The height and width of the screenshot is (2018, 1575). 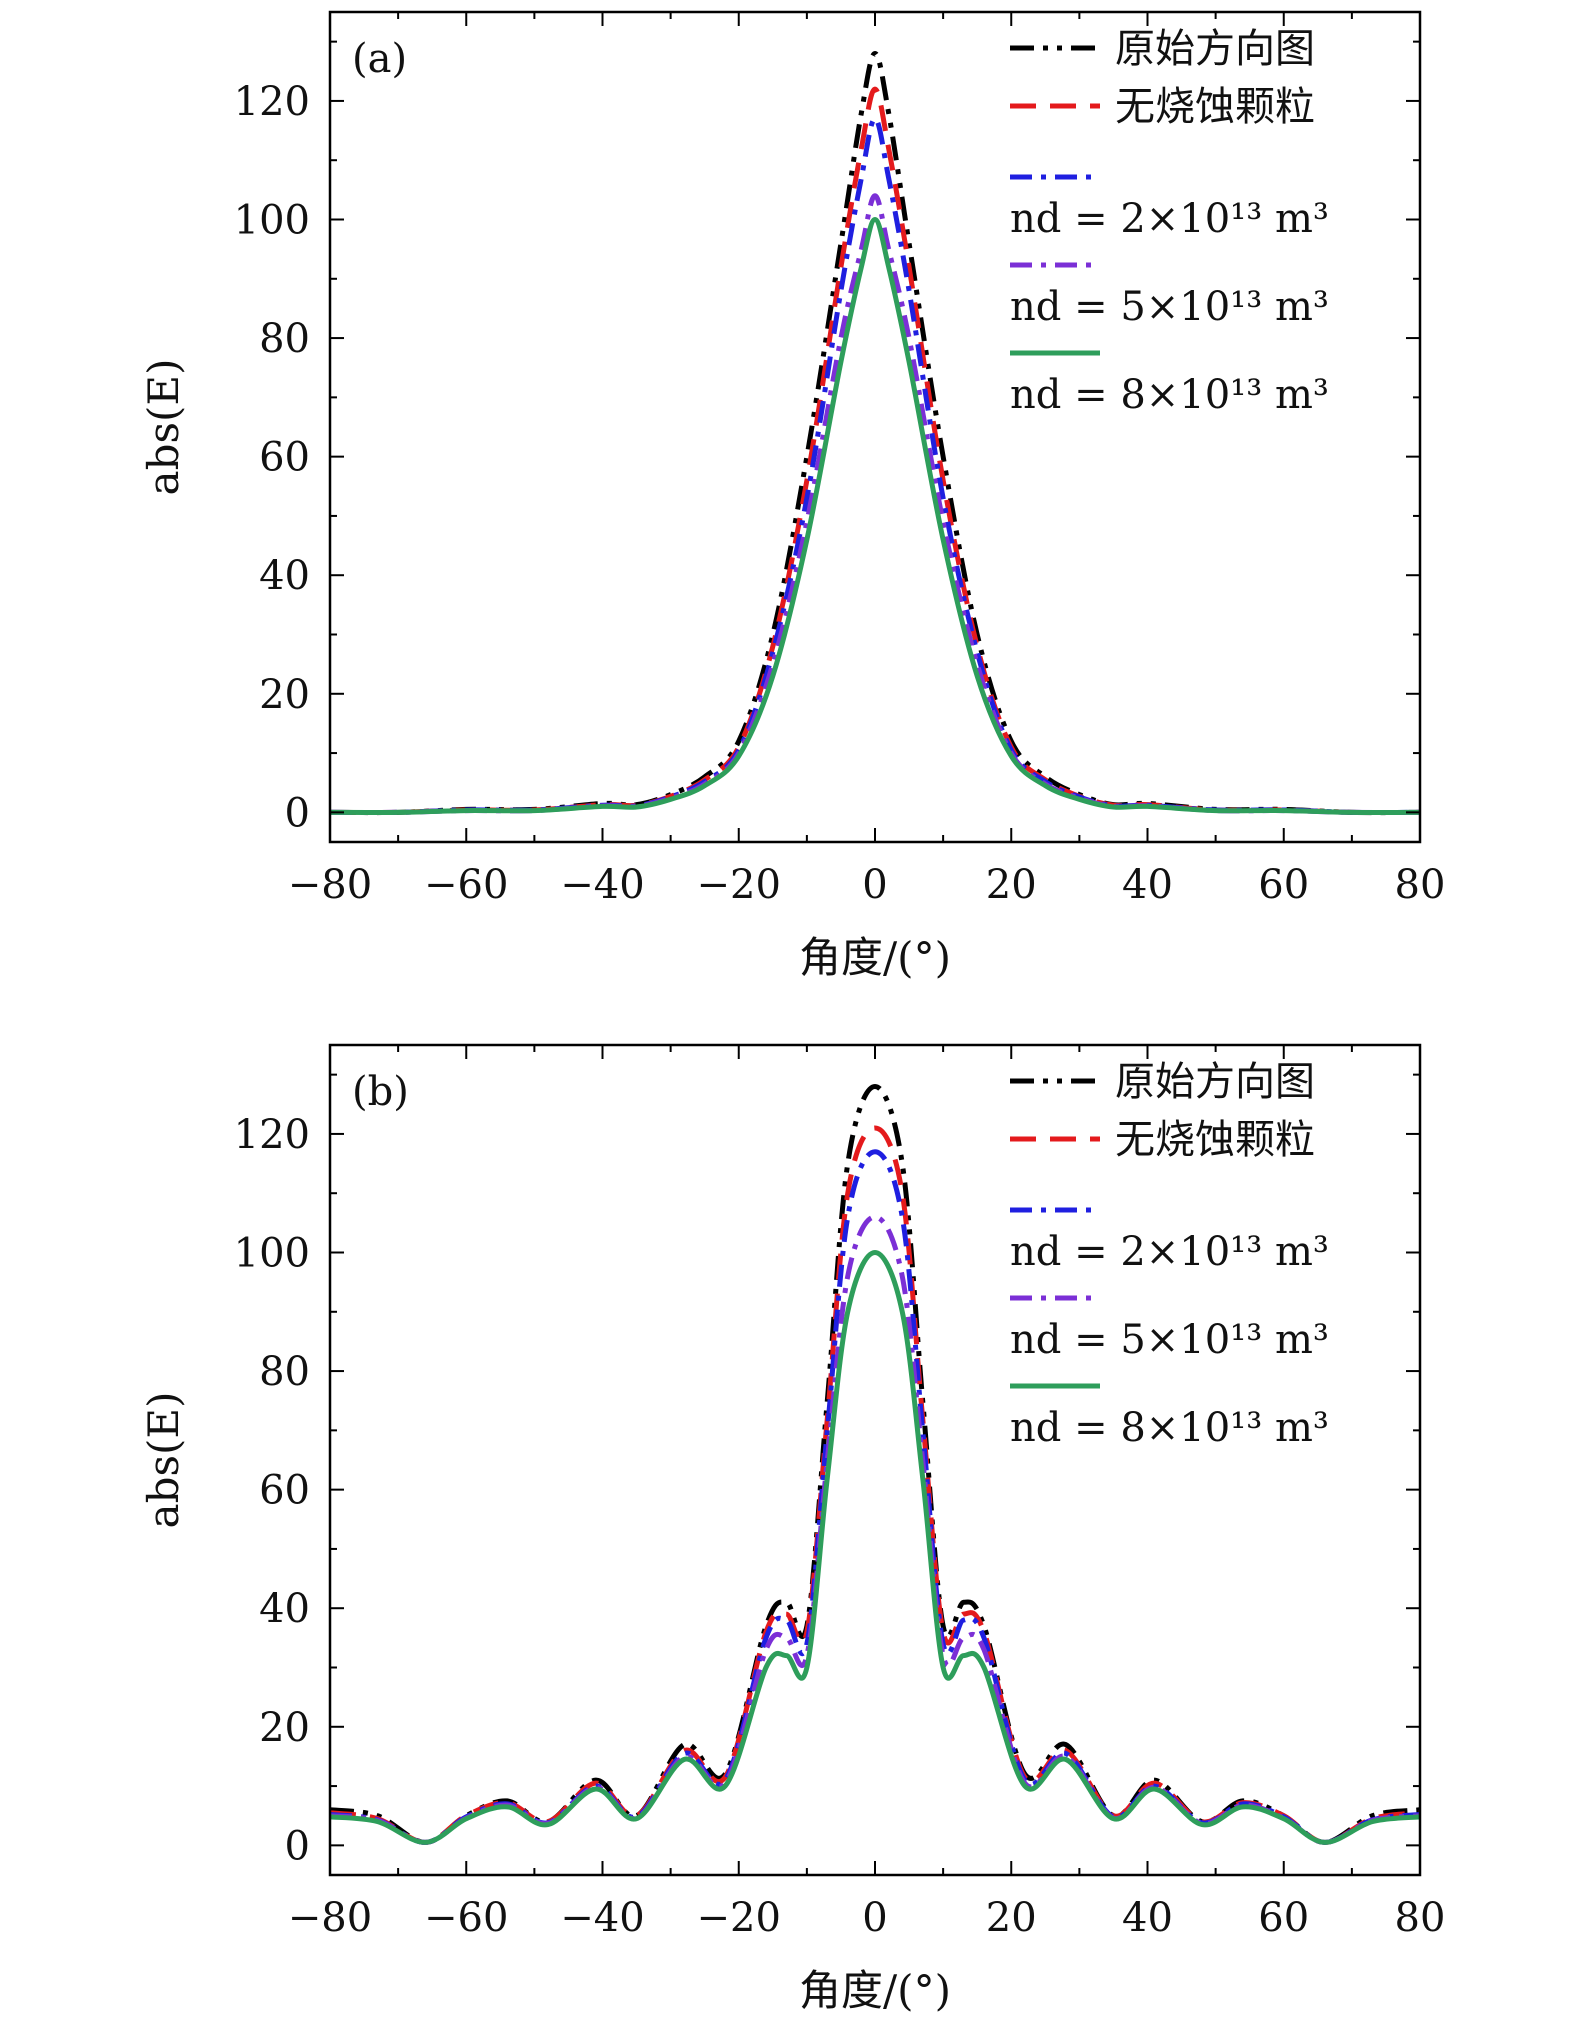 What do you see at coordinates (379, 59) in the screenshot?
I see `panel-label: (a)` at bounding box center [379, 59].